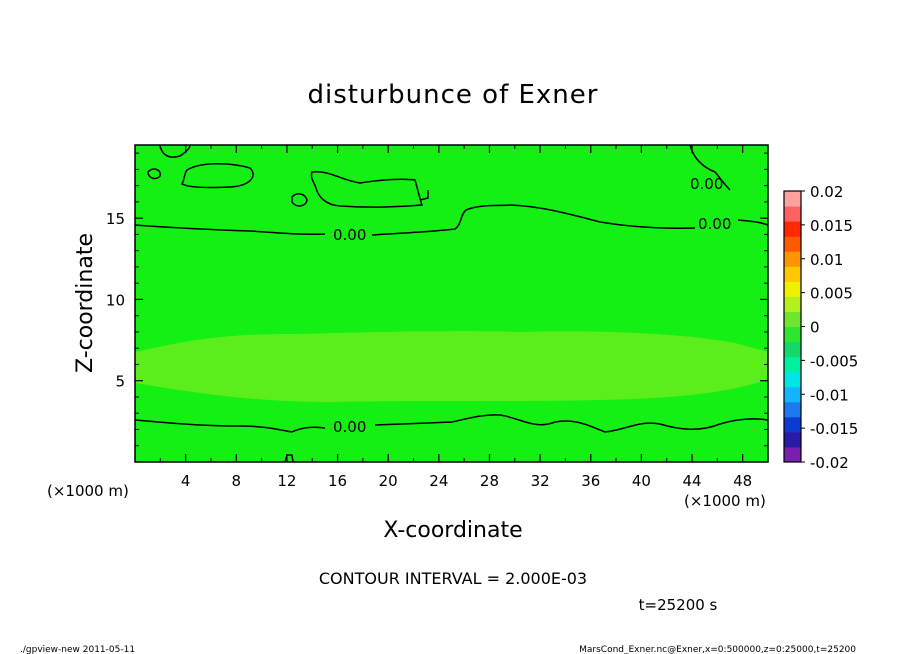 The height and width of the screenshot is (654, 904). I want to click on x-tick-label: 8, so click(237, 481).